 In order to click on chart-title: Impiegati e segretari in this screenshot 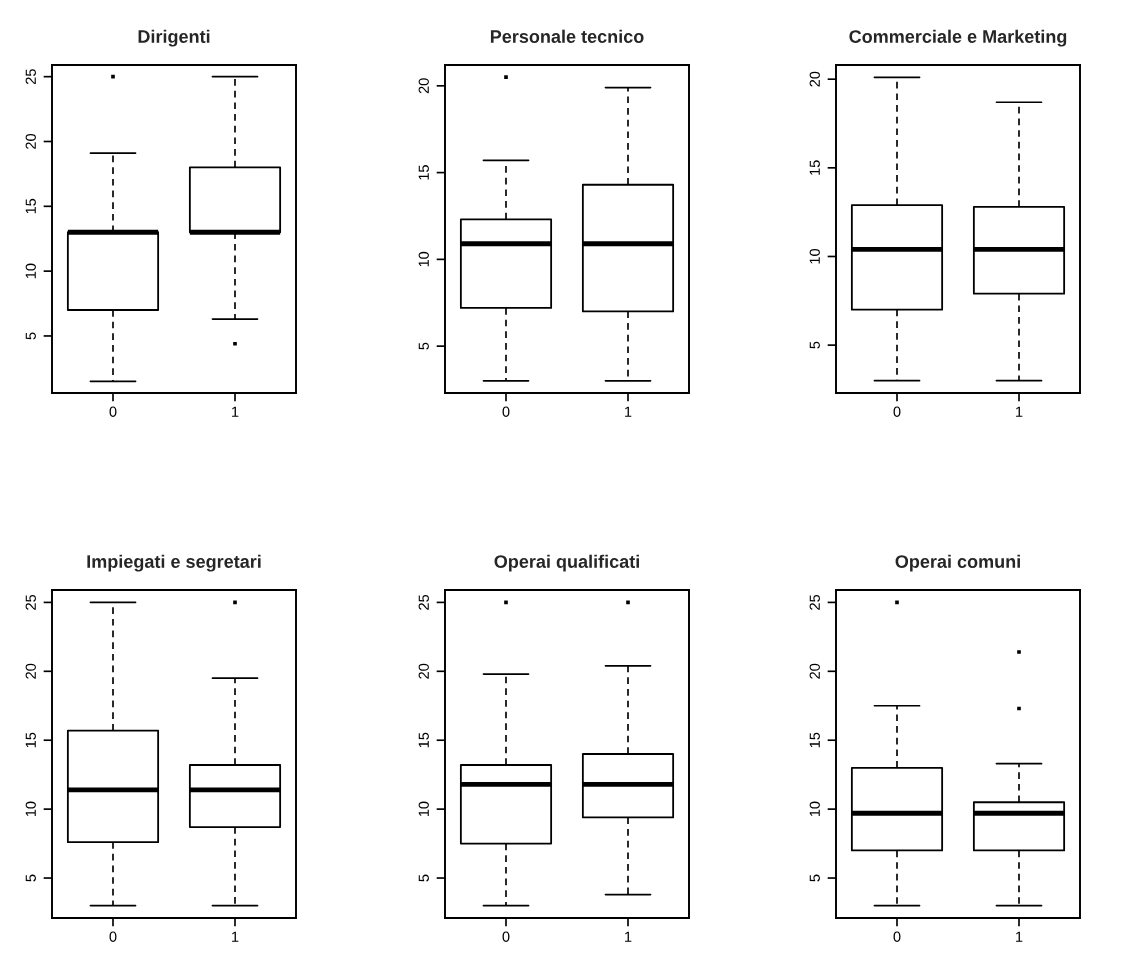, I will do `click(174, 563)`.